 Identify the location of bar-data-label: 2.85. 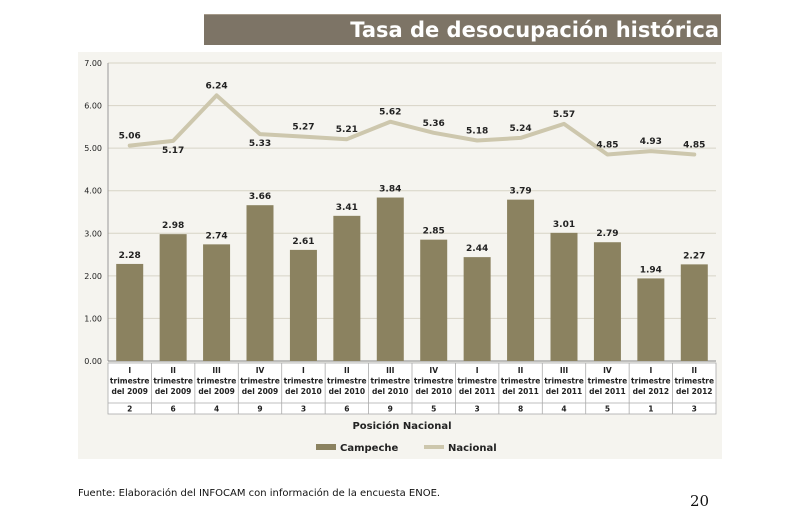
(434, 232).